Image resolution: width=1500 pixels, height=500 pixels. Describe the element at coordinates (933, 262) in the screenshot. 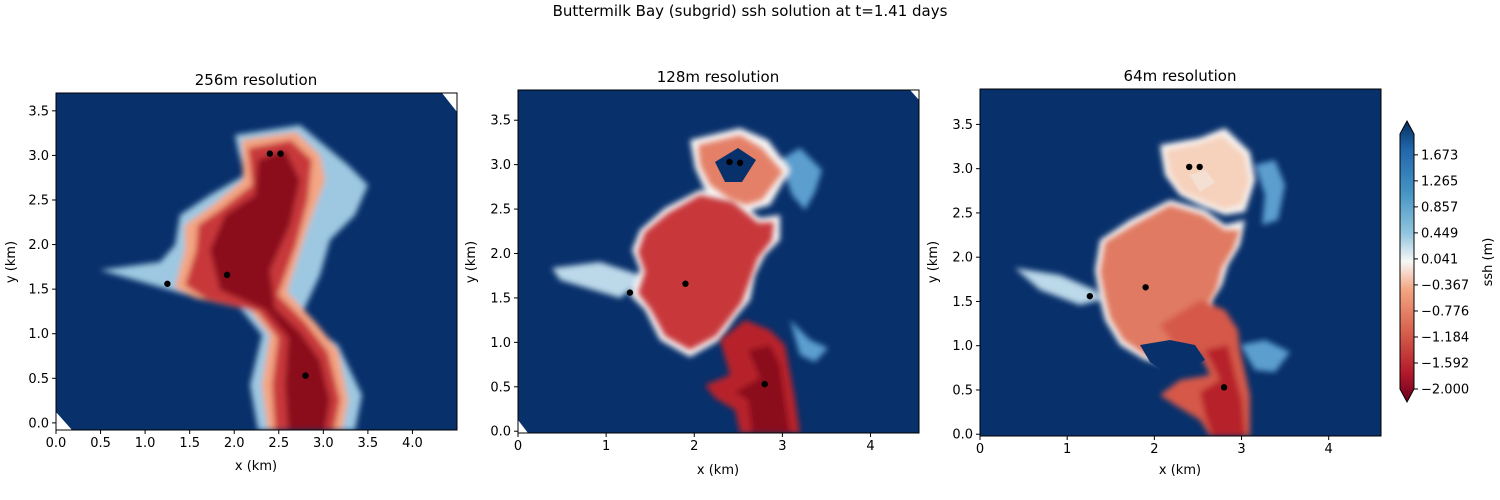

I see `panel-3-ylabel: y (km)` at that location.